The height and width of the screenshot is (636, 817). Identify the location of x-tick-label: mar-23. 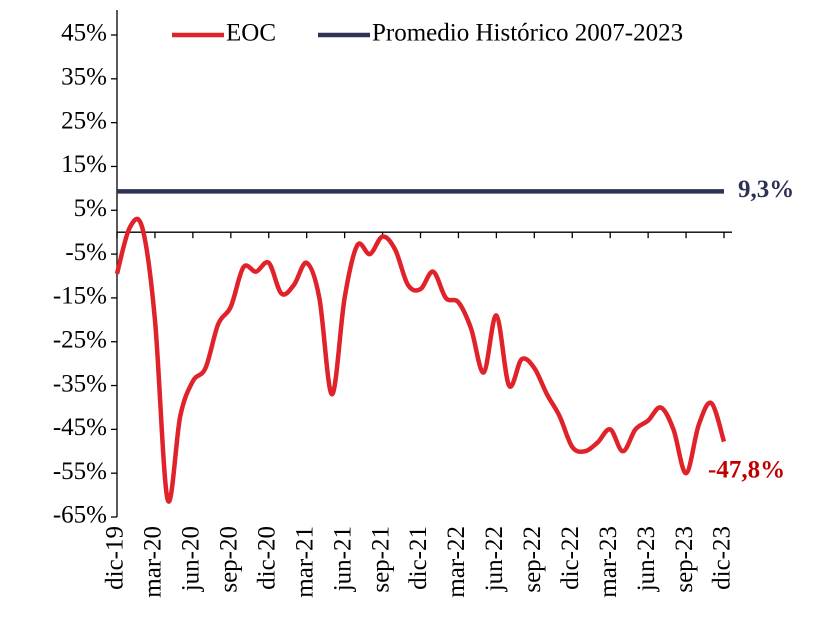
(608, 562).